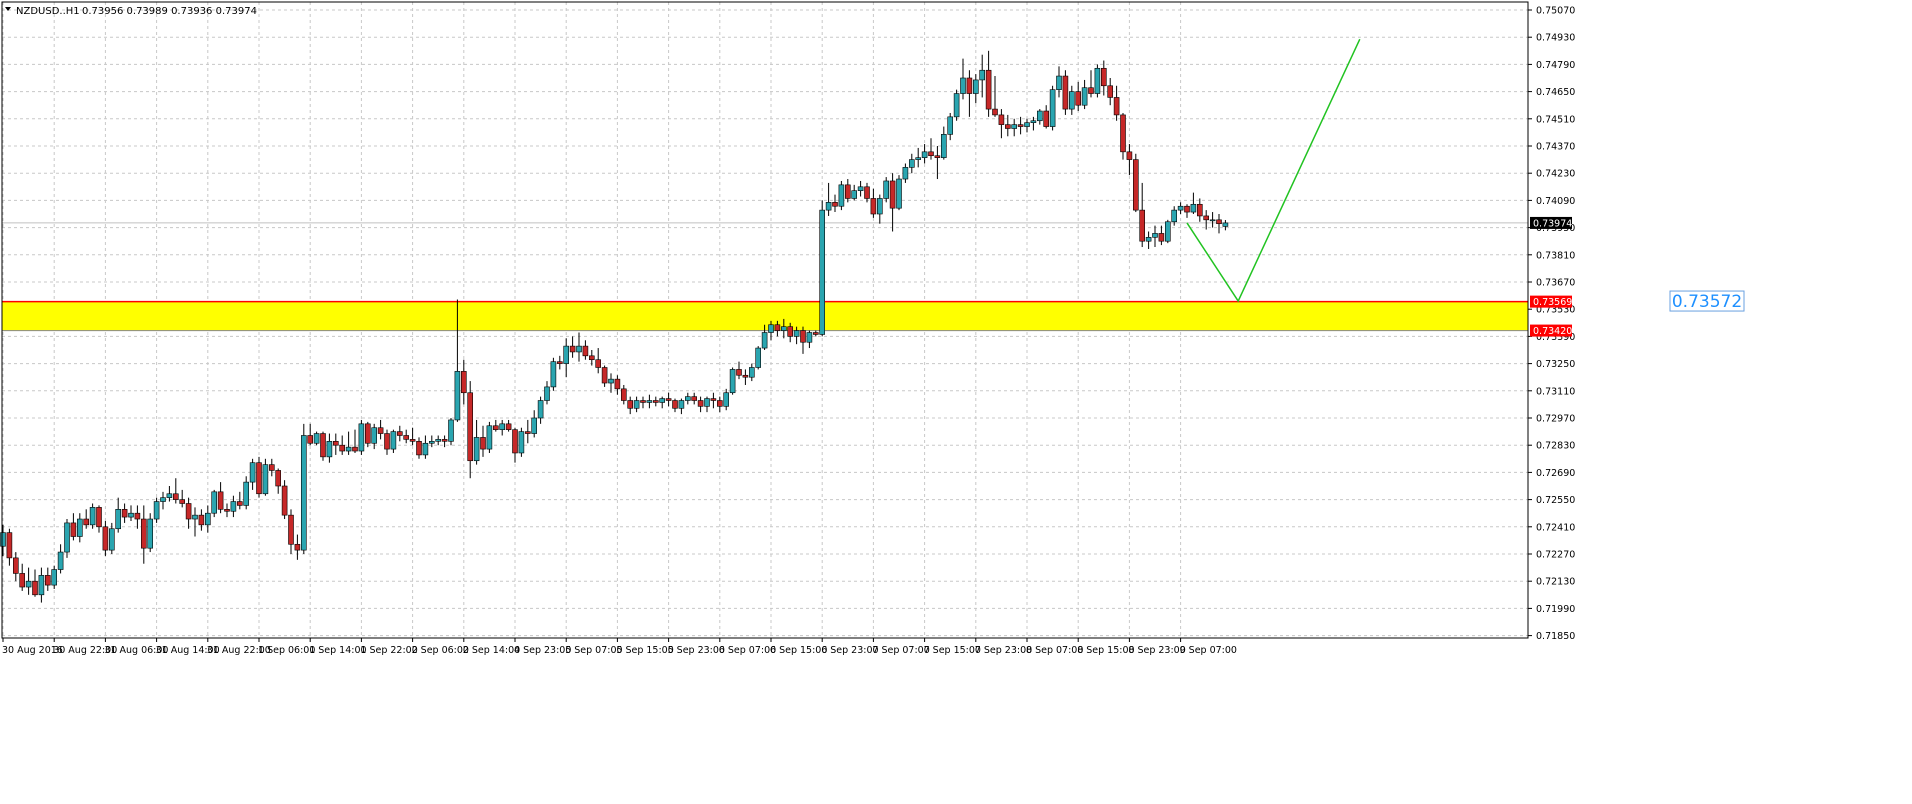 The image size is (1912, 804). I want to click on time-tick-label: 5 Sep 23:00, so click(696, 650).